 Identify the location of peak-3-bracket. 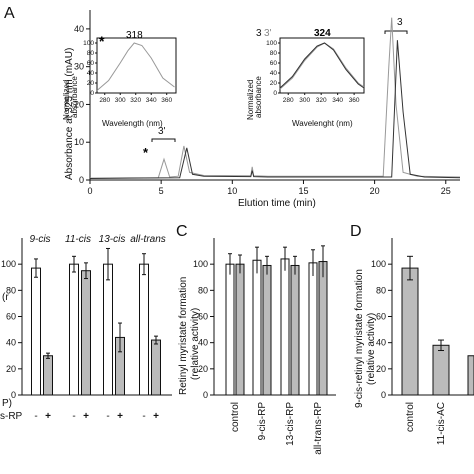
(396, 32).